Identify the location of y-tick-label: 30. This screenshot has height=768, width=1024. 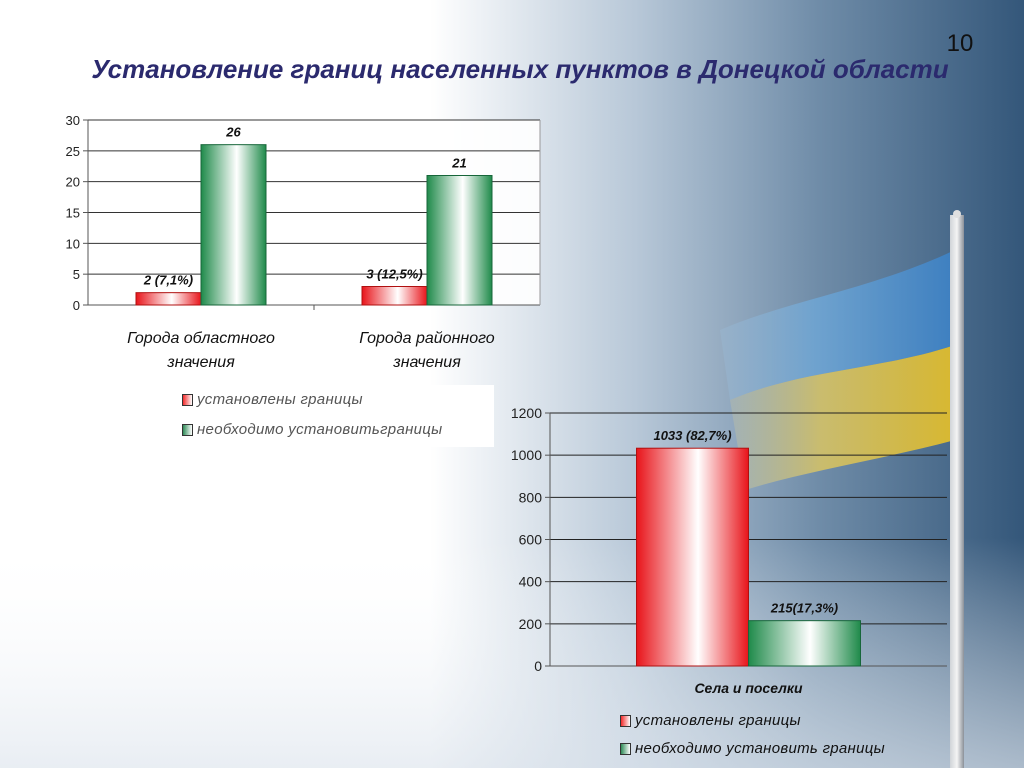
(73, 120).